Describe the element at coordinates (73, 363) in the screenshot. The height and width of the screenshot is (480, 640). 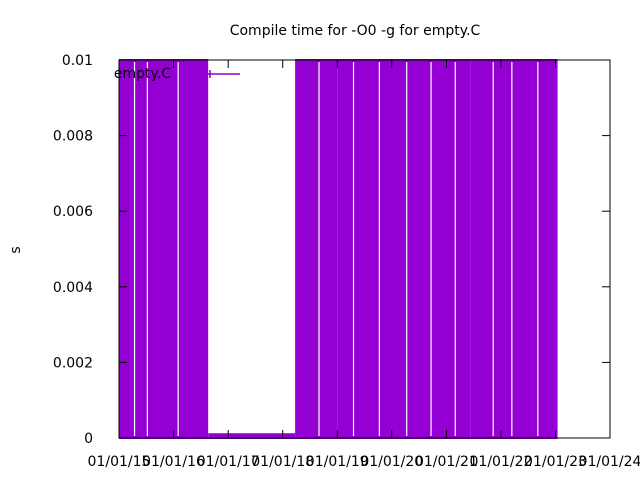
I see `y-tick-label-1: 0.002` at that location.